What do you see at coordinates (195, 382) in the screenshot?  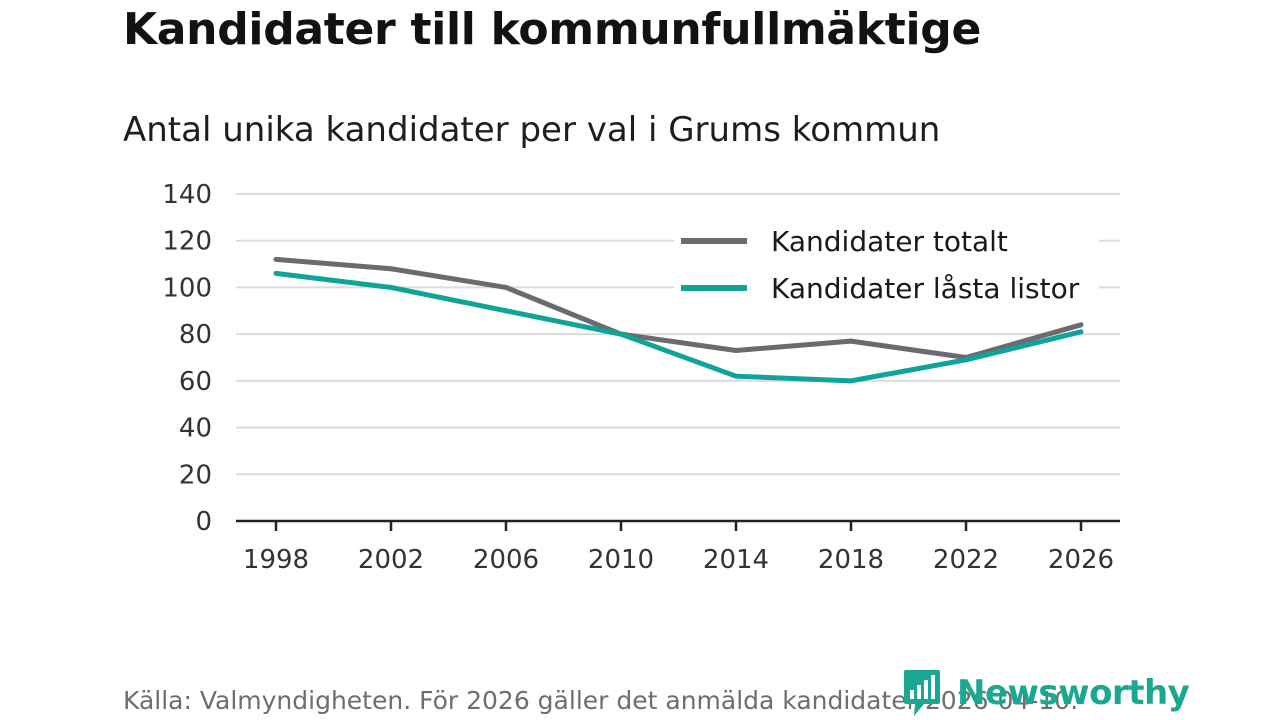 I see `y-tick-label: 60` at bounding box center [195, 382].